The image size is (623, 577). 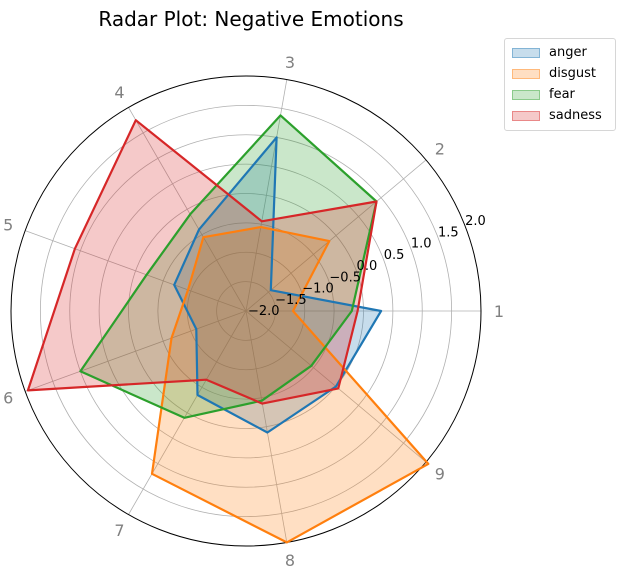 I want to click on radial-tick-label: −1.5, so click(x=291, y=300).